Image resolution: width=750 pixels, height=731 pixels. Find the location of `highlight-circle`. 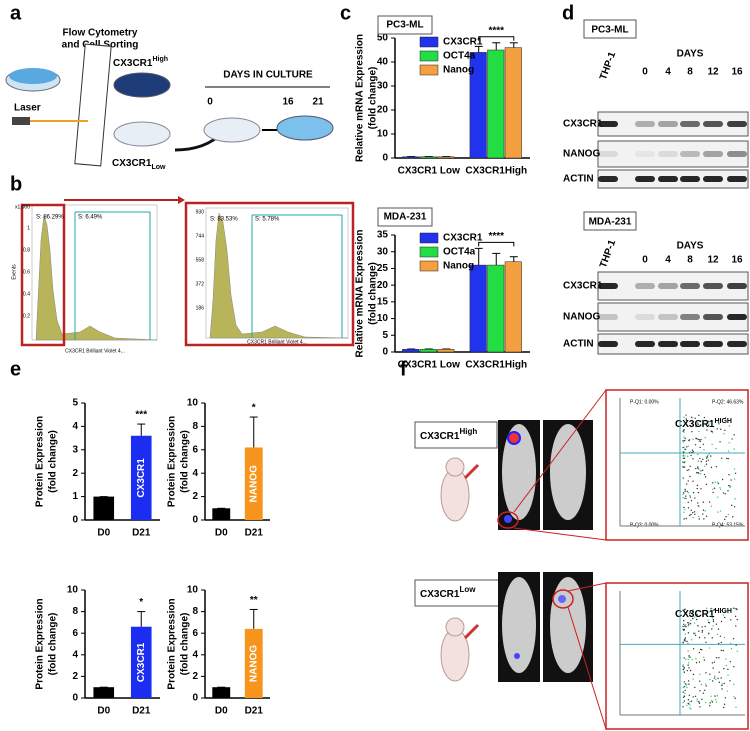

highlight-circle is located at coordinates (563, 599).